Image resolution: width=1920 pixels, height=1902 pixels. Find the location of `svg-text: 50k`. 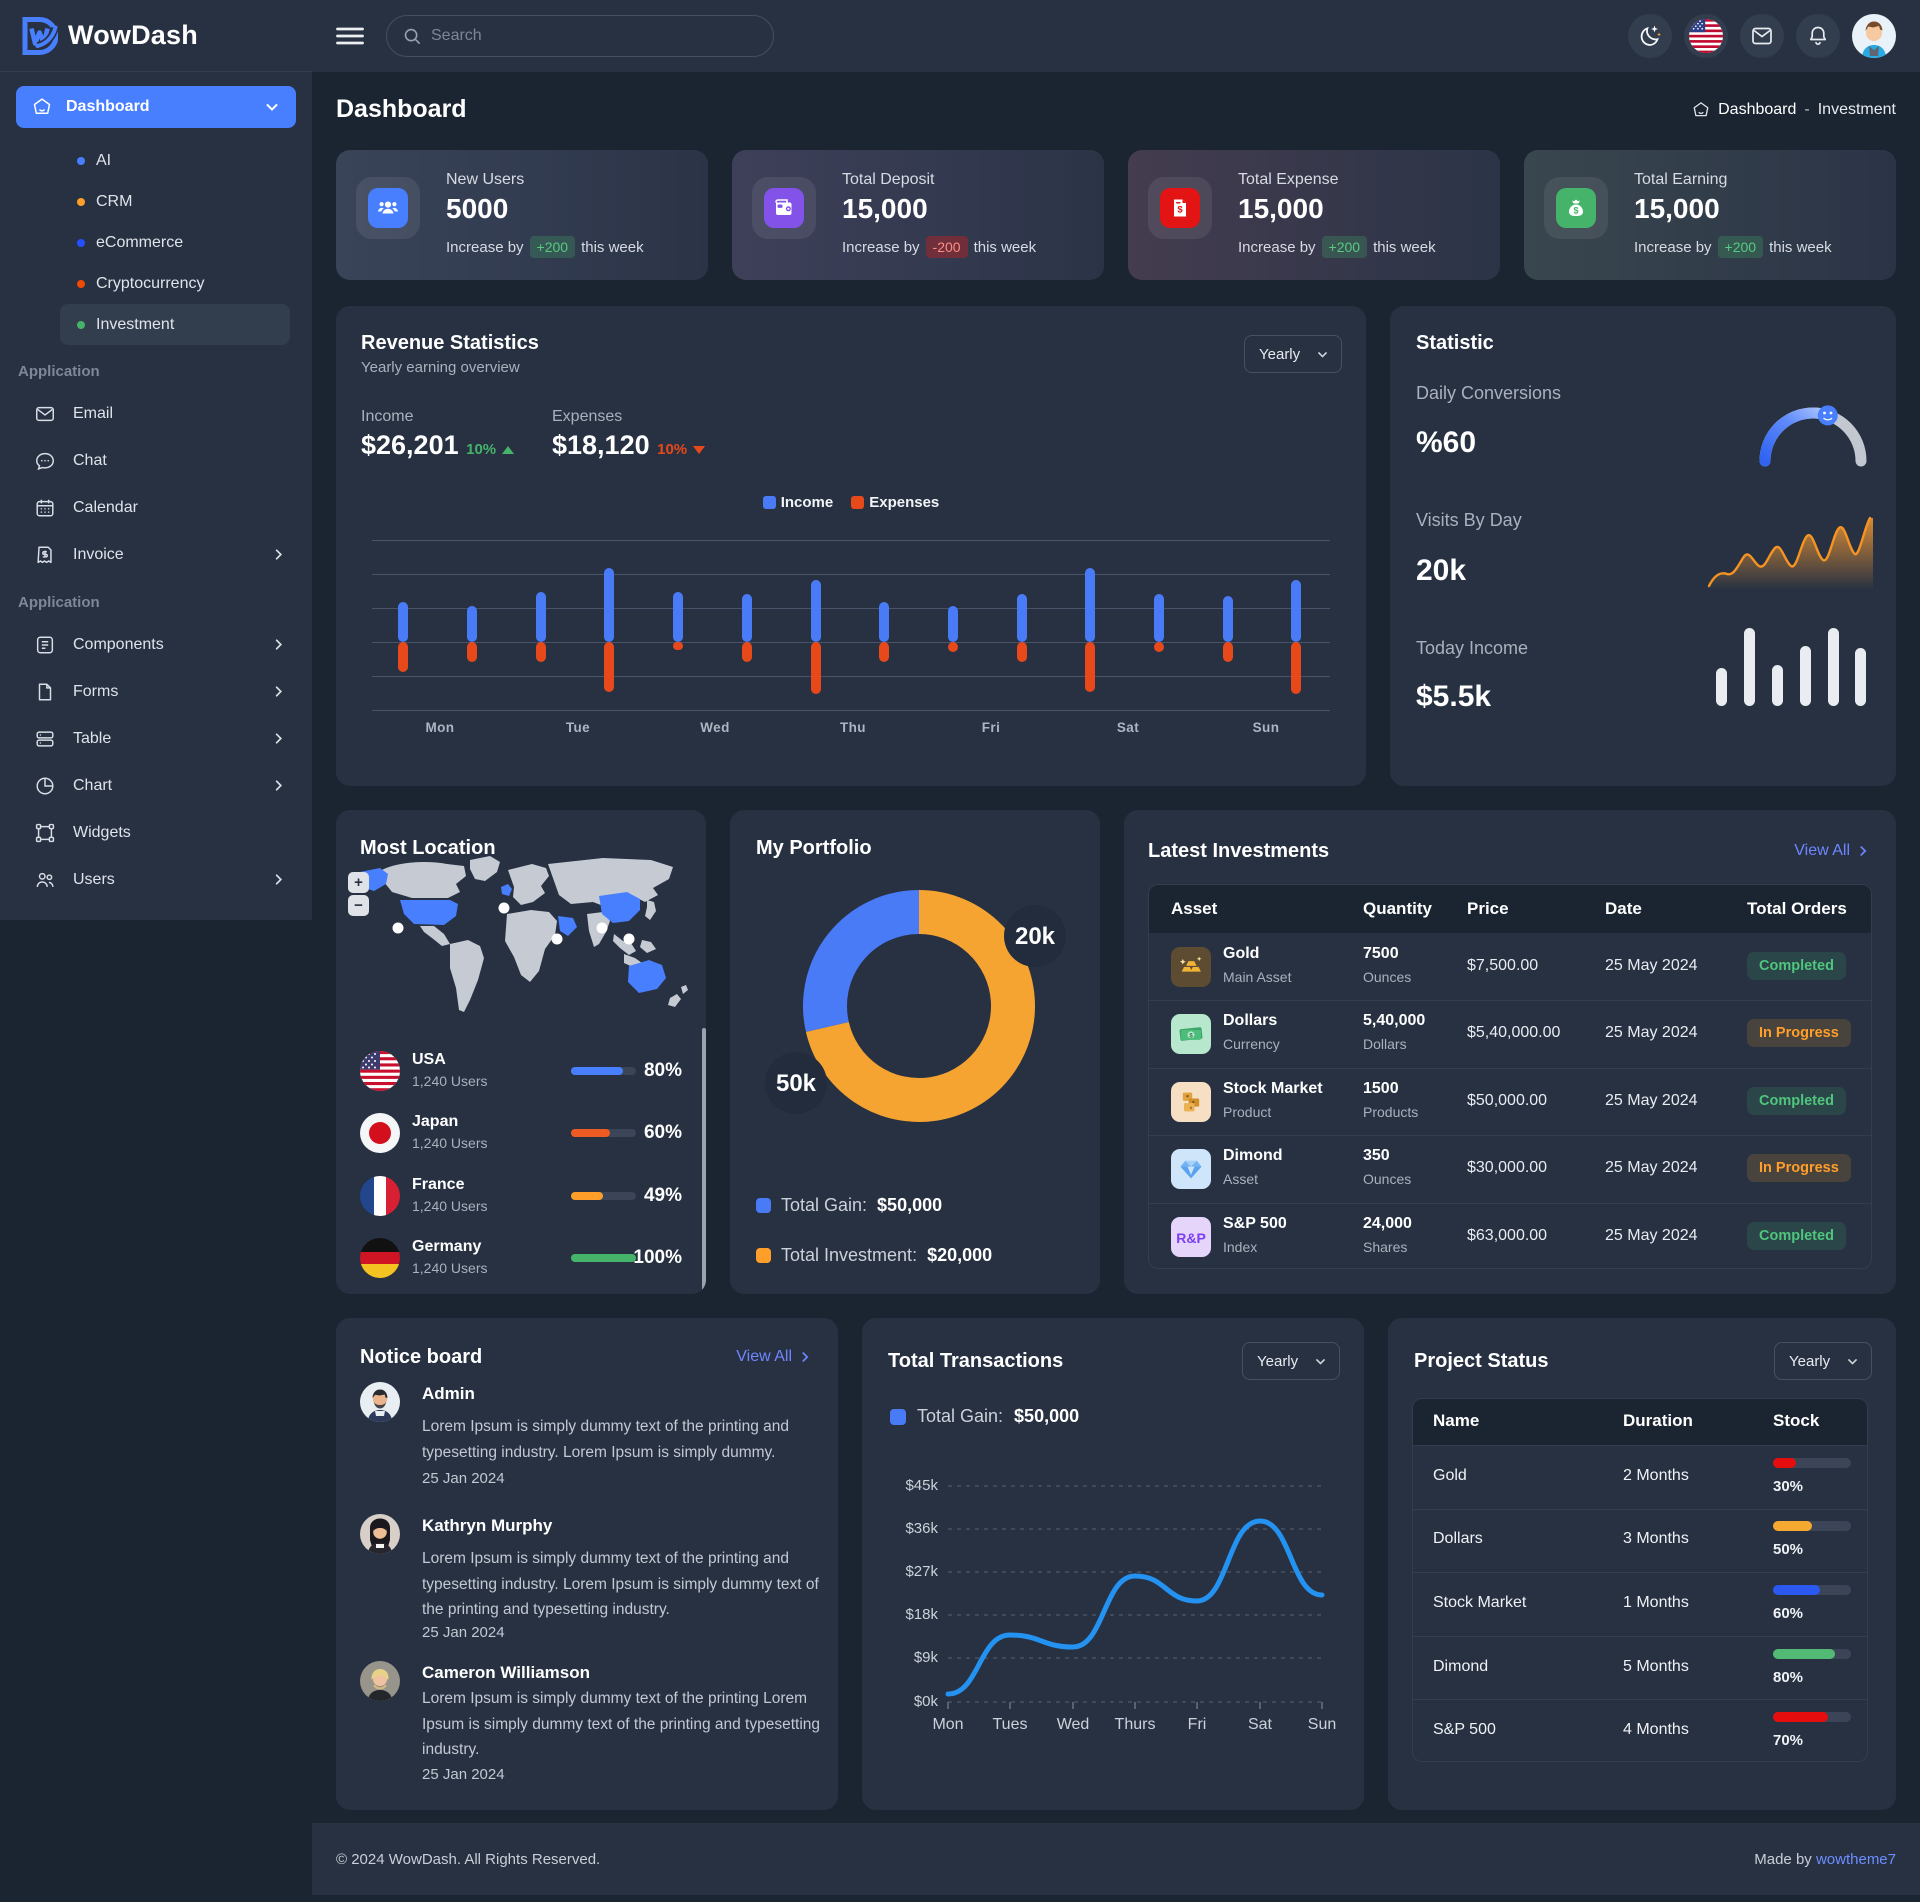

svg-text: 50k is located at coordinates (796, 1083).